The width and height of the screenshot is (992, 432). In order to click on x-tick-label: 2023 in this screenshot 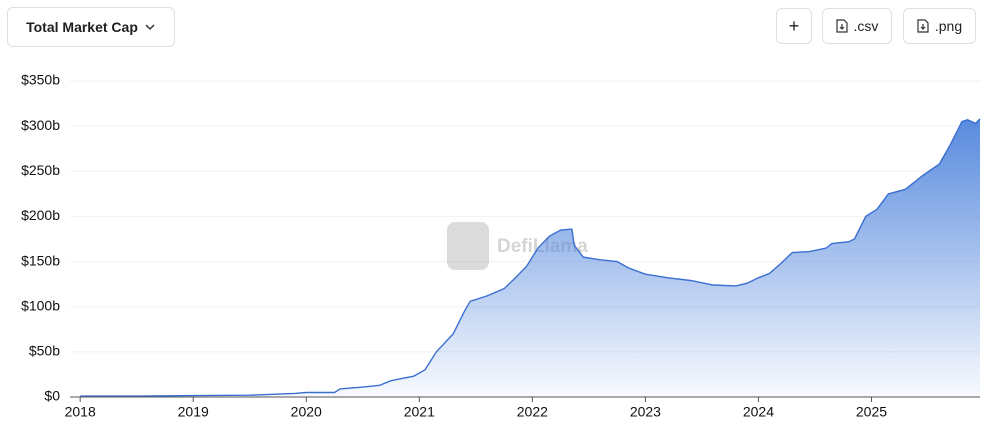, I will do `click(645, 412)`.